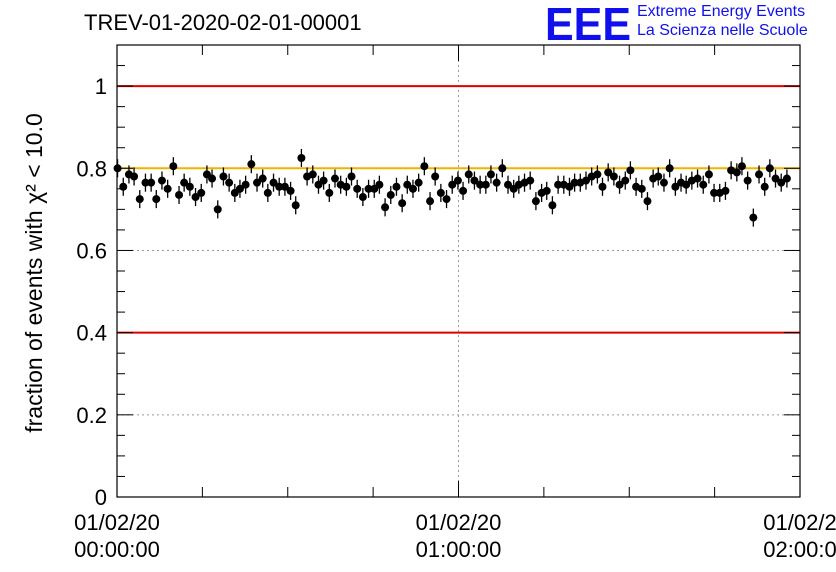 Image resolution: width=836 pixels, height=572 pixels. Describe the element at coordinates (91, 168) in the screenshot. I see `y-tick-label: 0.8` at that location.